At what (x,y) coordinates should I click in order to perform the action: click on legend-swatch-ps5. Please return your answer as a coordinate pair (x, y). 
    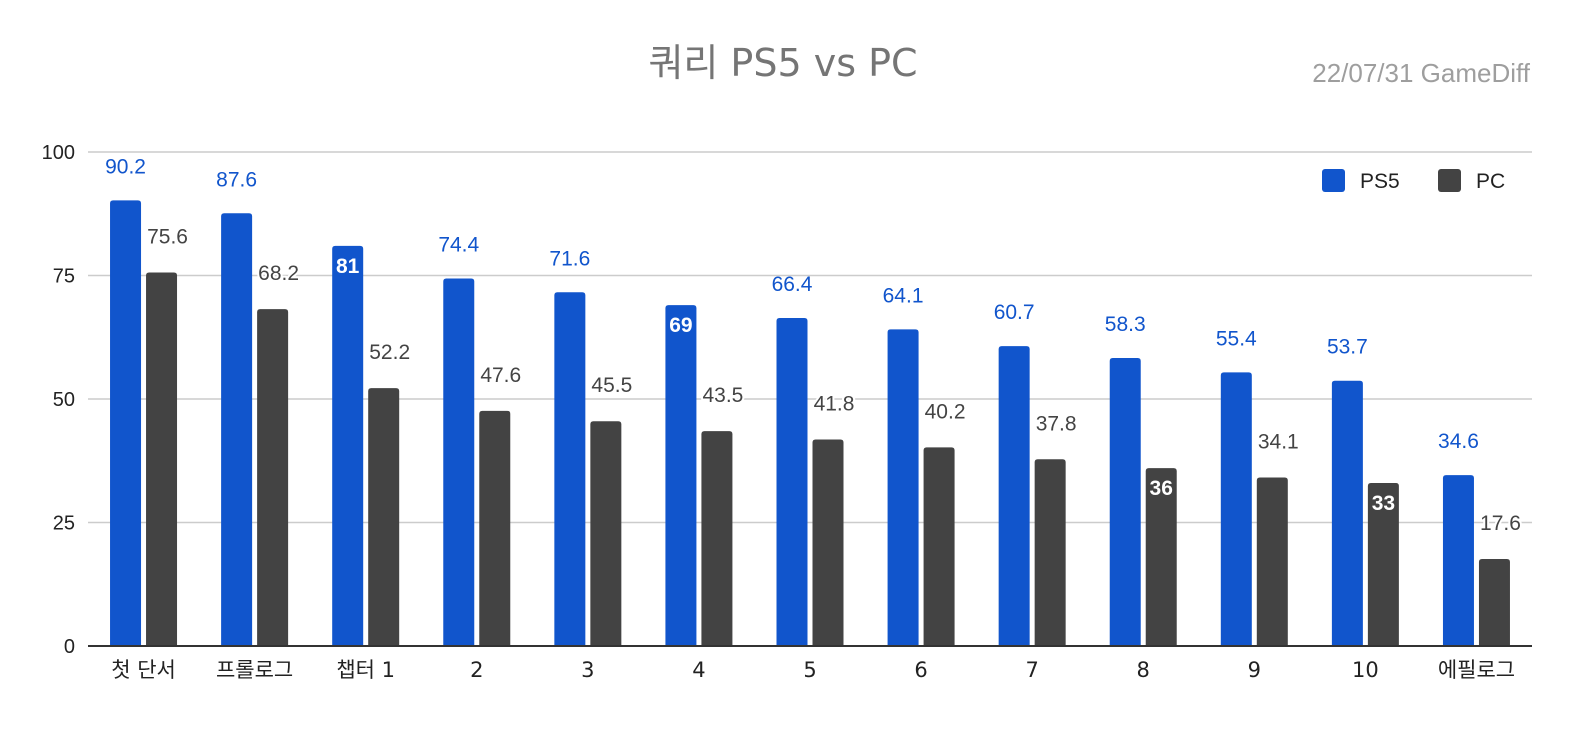
    Looking at the image, I should click on (1333, 180).